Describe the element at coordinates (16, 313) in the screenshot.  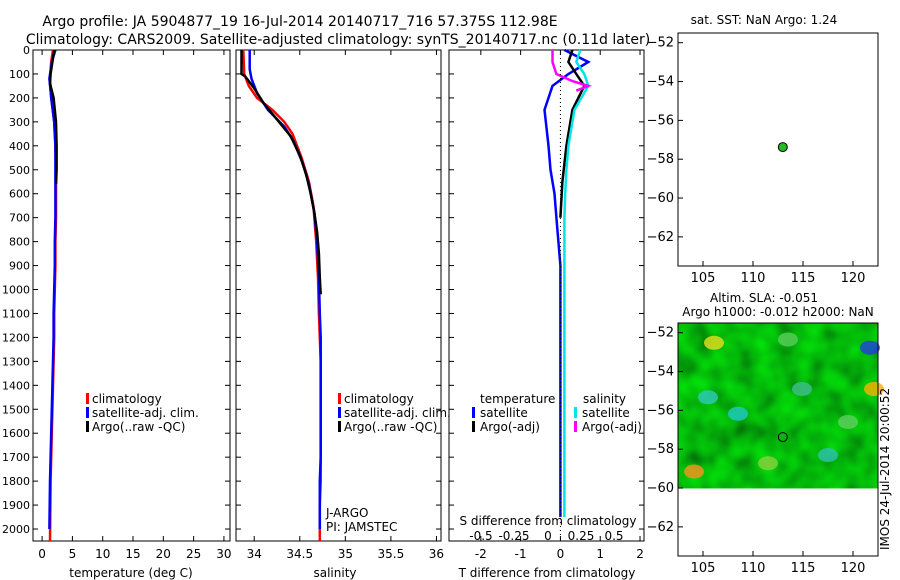
I see `y-tick-label: 1100` at that location.